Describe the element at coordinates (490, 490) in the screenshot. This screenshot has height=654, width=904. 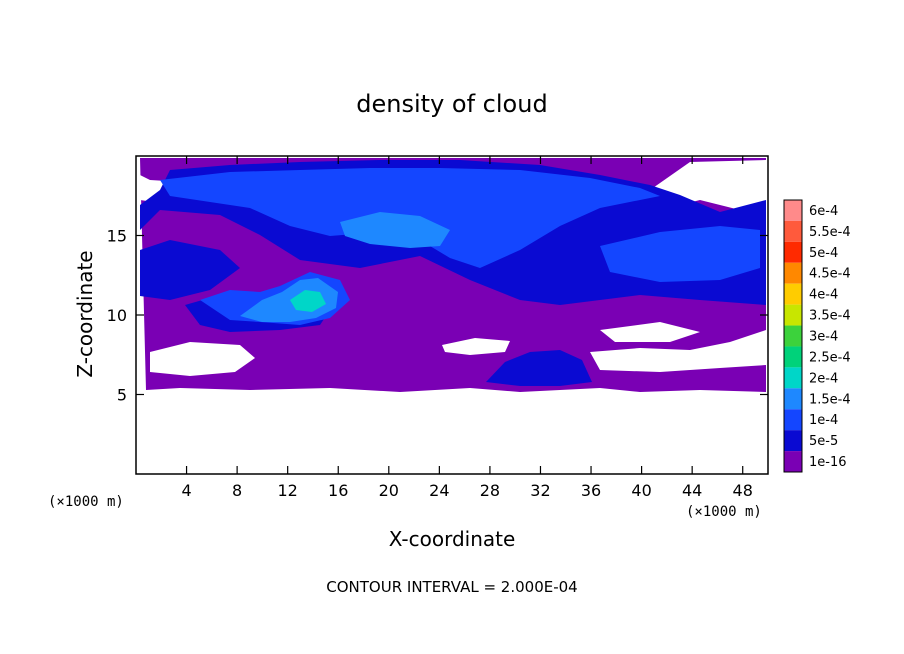
I see `x-tick-label: 28` at that location.